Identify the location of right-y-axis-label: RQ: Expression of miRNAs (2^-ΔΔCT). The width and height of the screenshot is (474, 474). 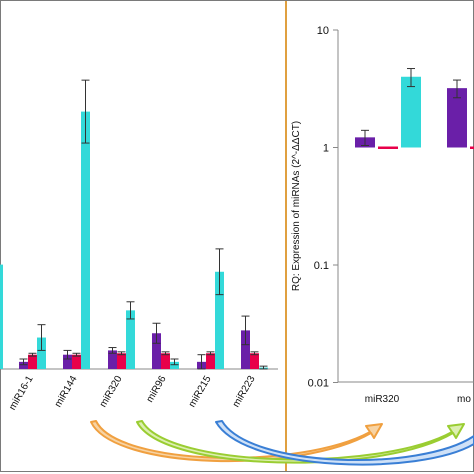
(296, 206).